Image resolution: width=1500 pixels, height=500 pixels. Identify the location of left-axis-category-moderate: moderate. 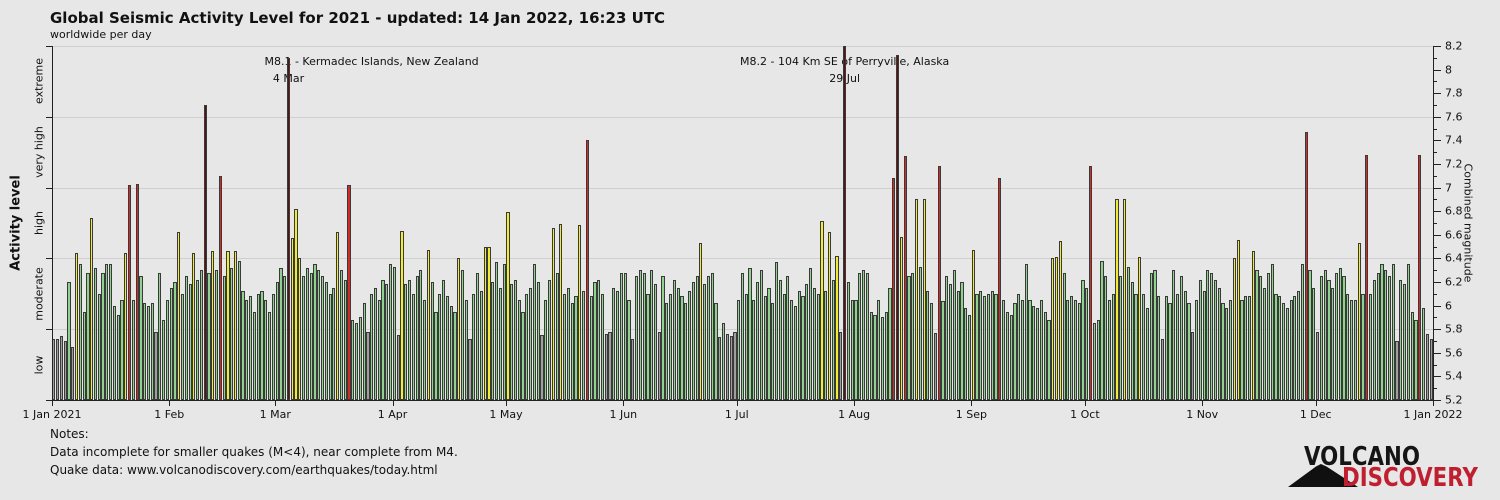
(39, 294).